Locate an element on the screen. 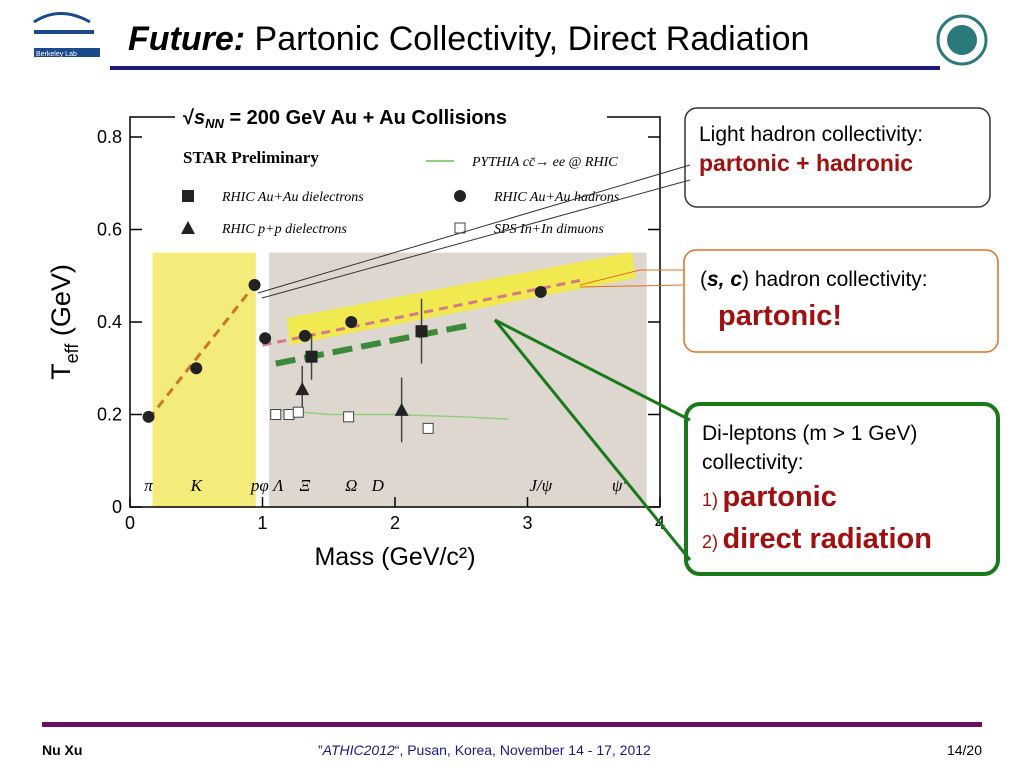 The height and width of the screenshot is (768, 1024). x-tick-label: 0 is located at coordinates (130, 523).